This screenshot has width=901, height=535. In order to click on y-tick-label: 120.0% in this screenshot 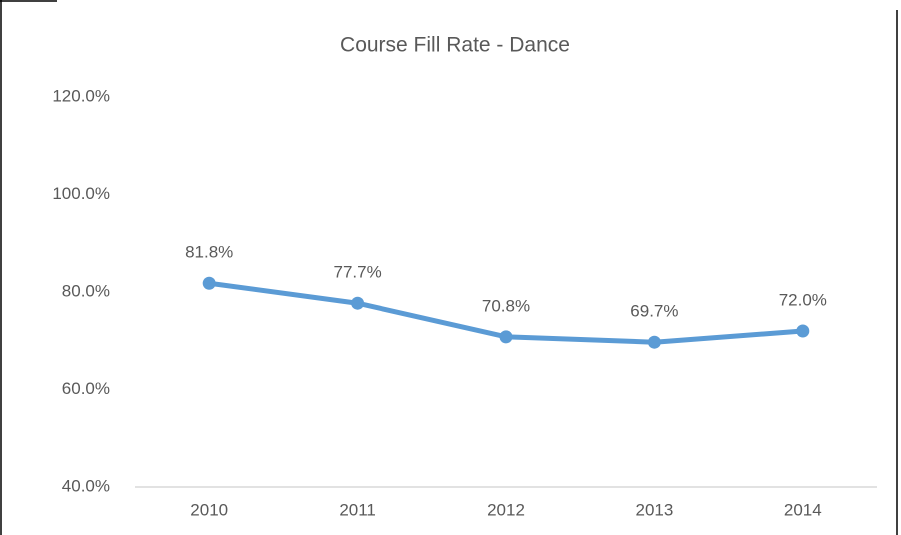, I will do `click(81, 95)`.